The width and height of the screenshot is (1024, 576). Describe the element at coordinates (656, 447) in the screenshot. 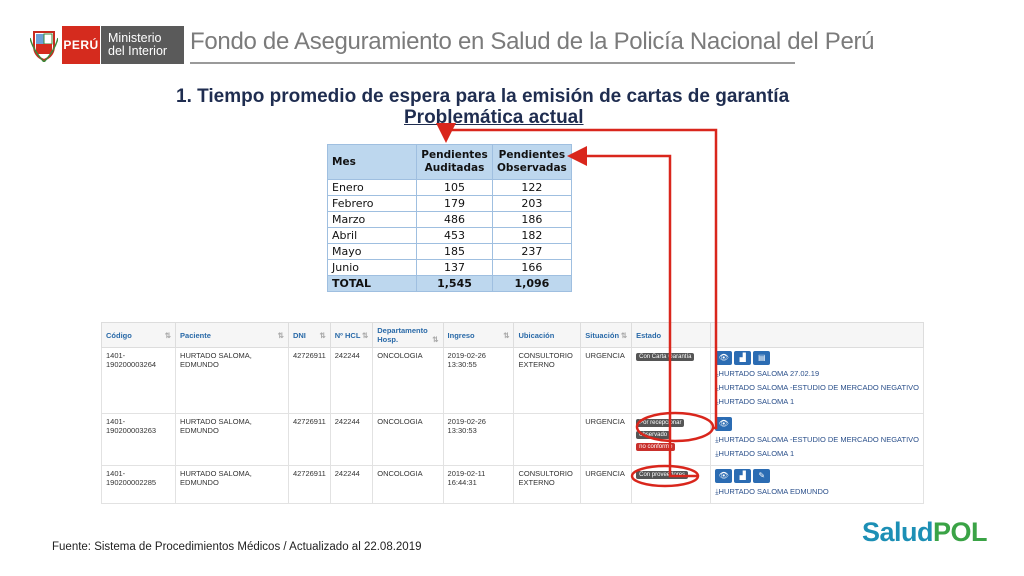

I see `status-badge-red: no conforme` at that location.